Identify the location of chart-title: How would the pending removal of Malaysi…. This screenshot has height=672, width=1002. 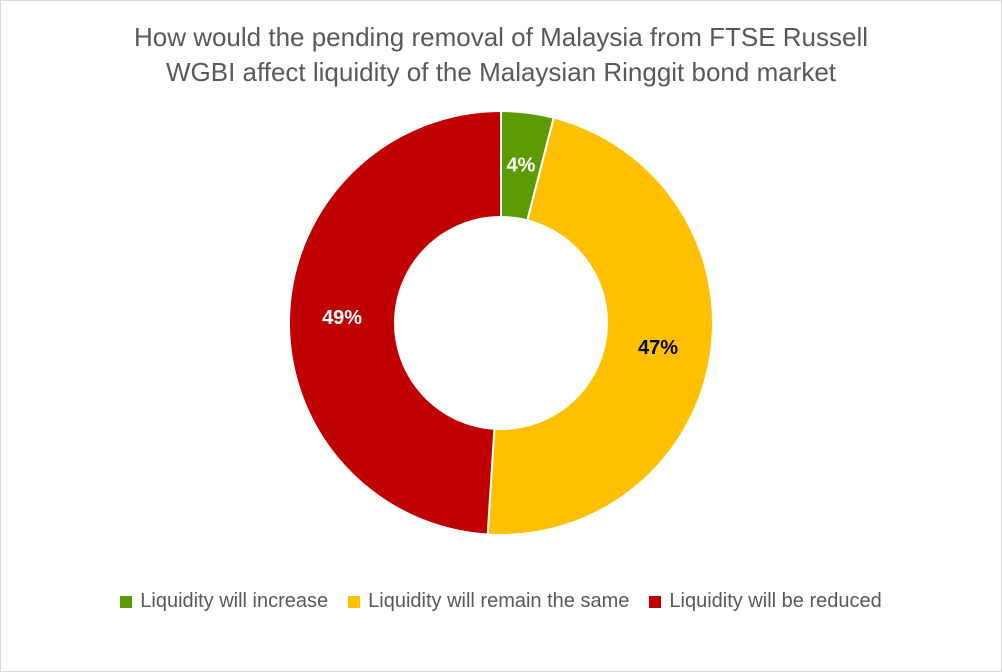
(501, 55).